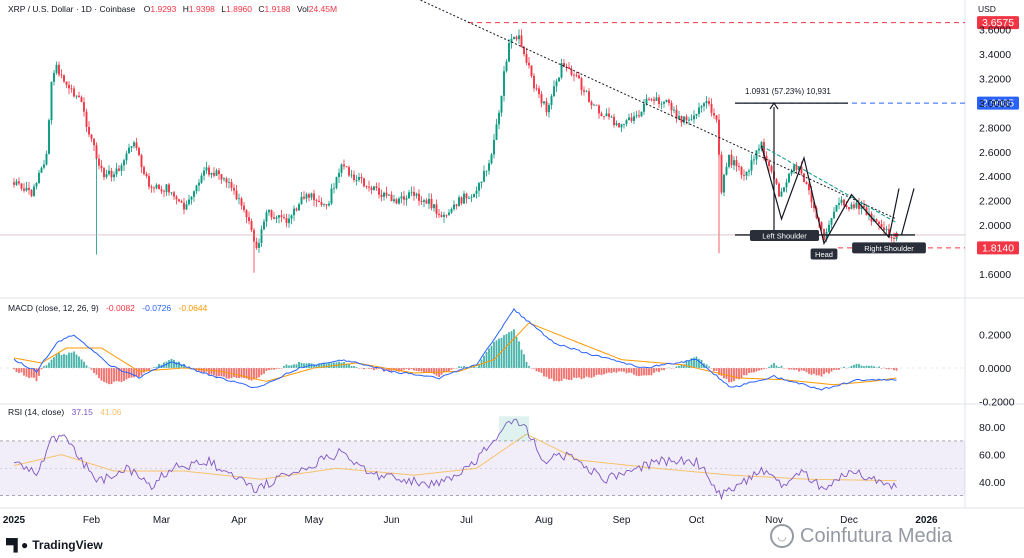 This screenshot has height=558, width=1024. Describe the element at coordinates (482, 458) in the screenshot. I see `rsi-panel` at that location.